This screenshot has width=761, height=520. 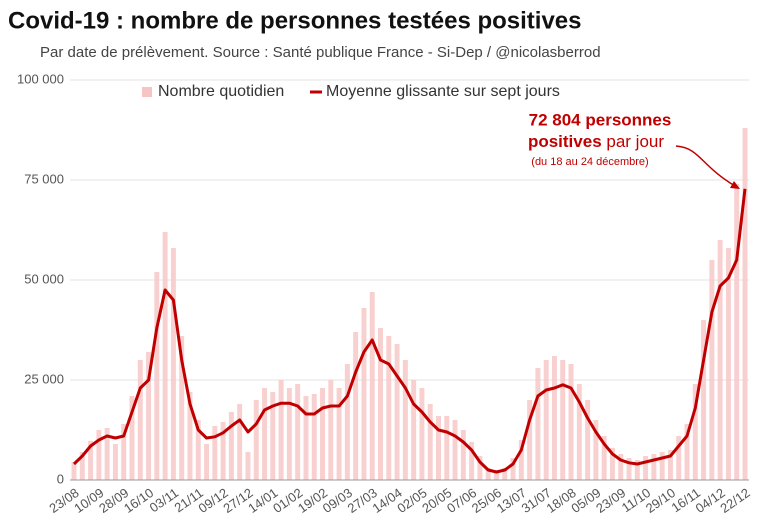 What do you see at coordinates (44, 278) in the screenshot?
I see `y-tick-label: 50 000` at bounding box center [44, 278].